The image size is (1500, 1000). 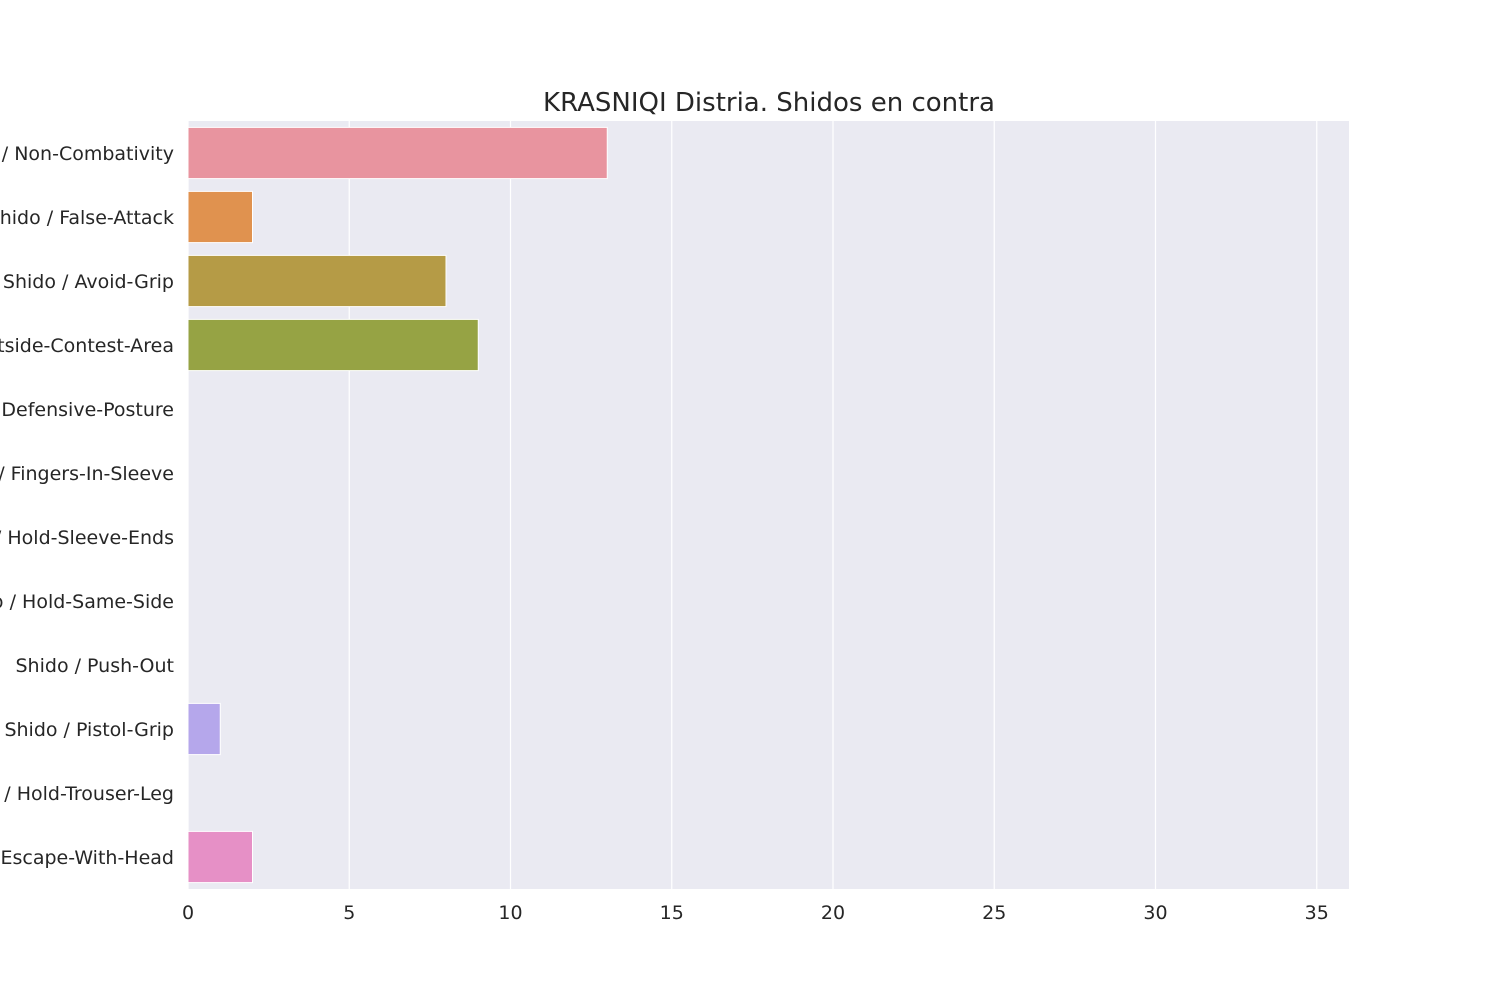 What do you see at coordinates (87, 218) in the screenshot?
I see `y-tick-label-2: Shido / False-Attack` at bounding box center [87, 218].